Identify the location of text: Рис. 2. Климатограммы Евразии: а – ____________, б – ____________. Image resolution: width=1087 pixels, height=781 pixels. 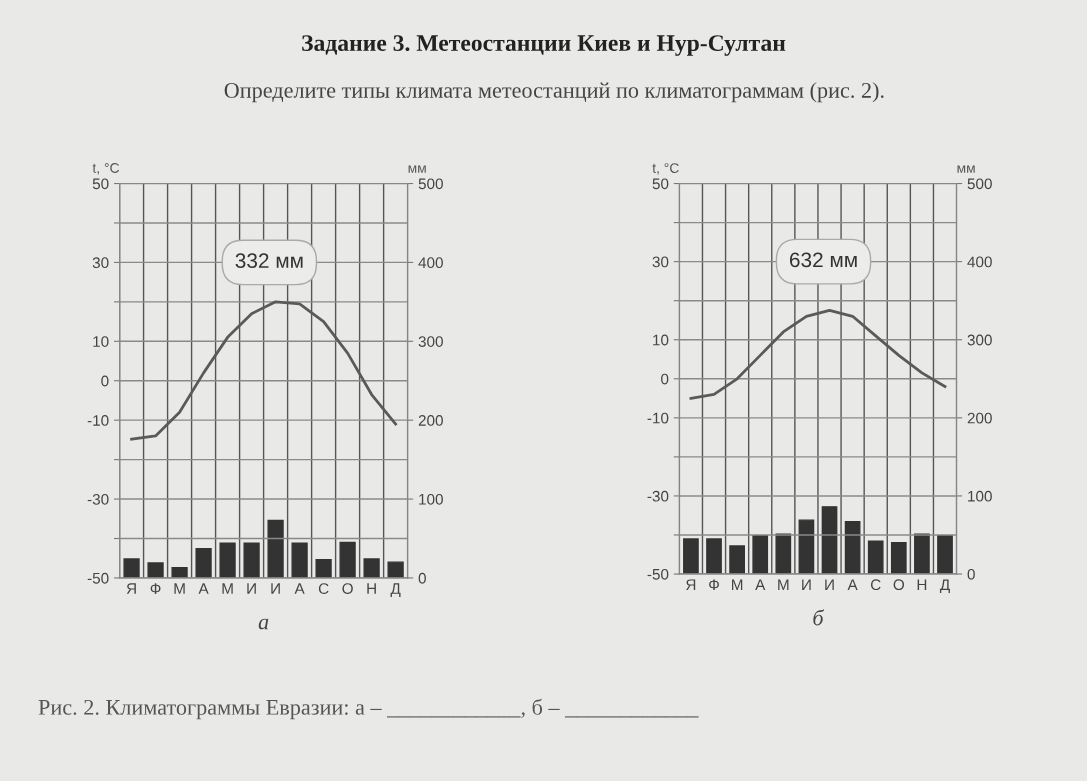
(368, 709).